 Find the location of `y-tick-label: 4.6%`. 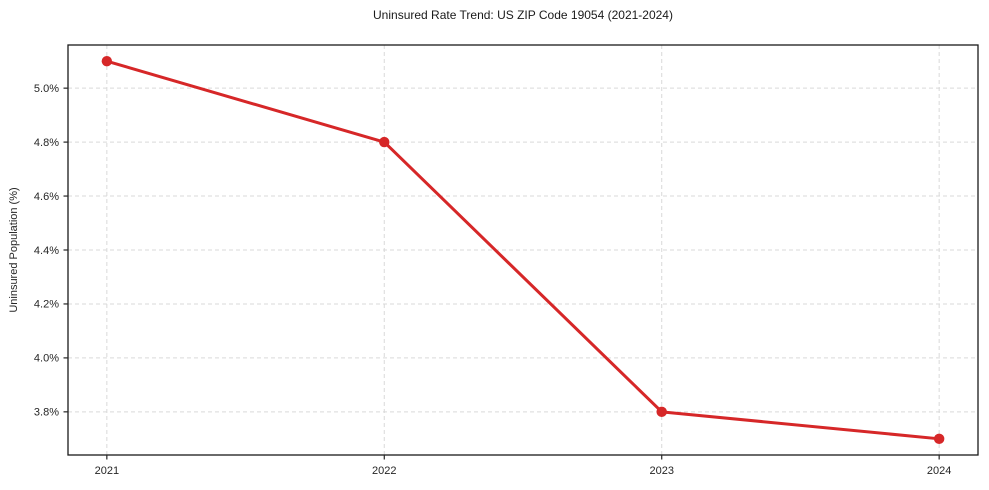

y-tick-label: 4.6% is located at coordinates (46, 197).